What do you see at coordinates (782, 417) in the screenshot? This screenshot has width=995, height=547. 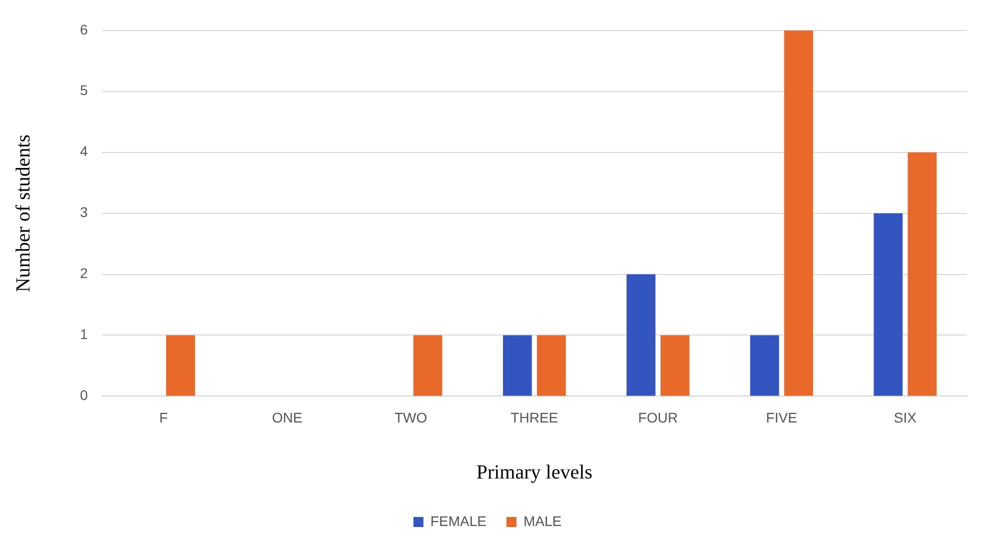 I see `x-tick-label: FIVE` at bounding box center [782, 417].